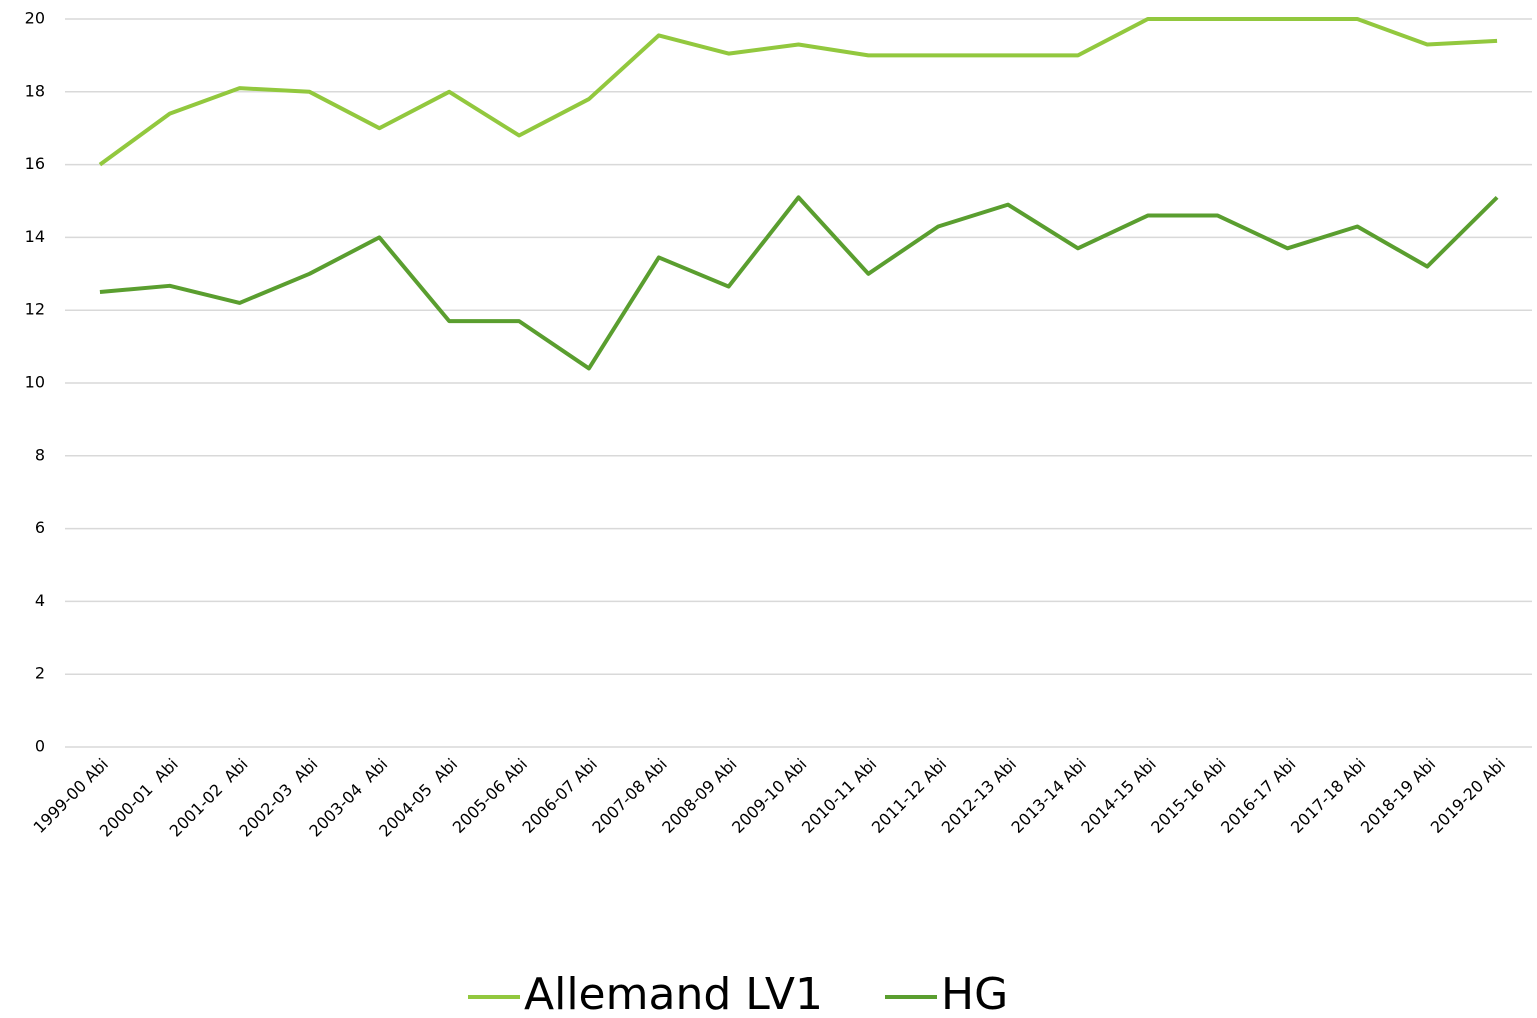 This screenshot has height=1018, width=1537. I want to click on y-tick-label: 6, so click(40, 527).